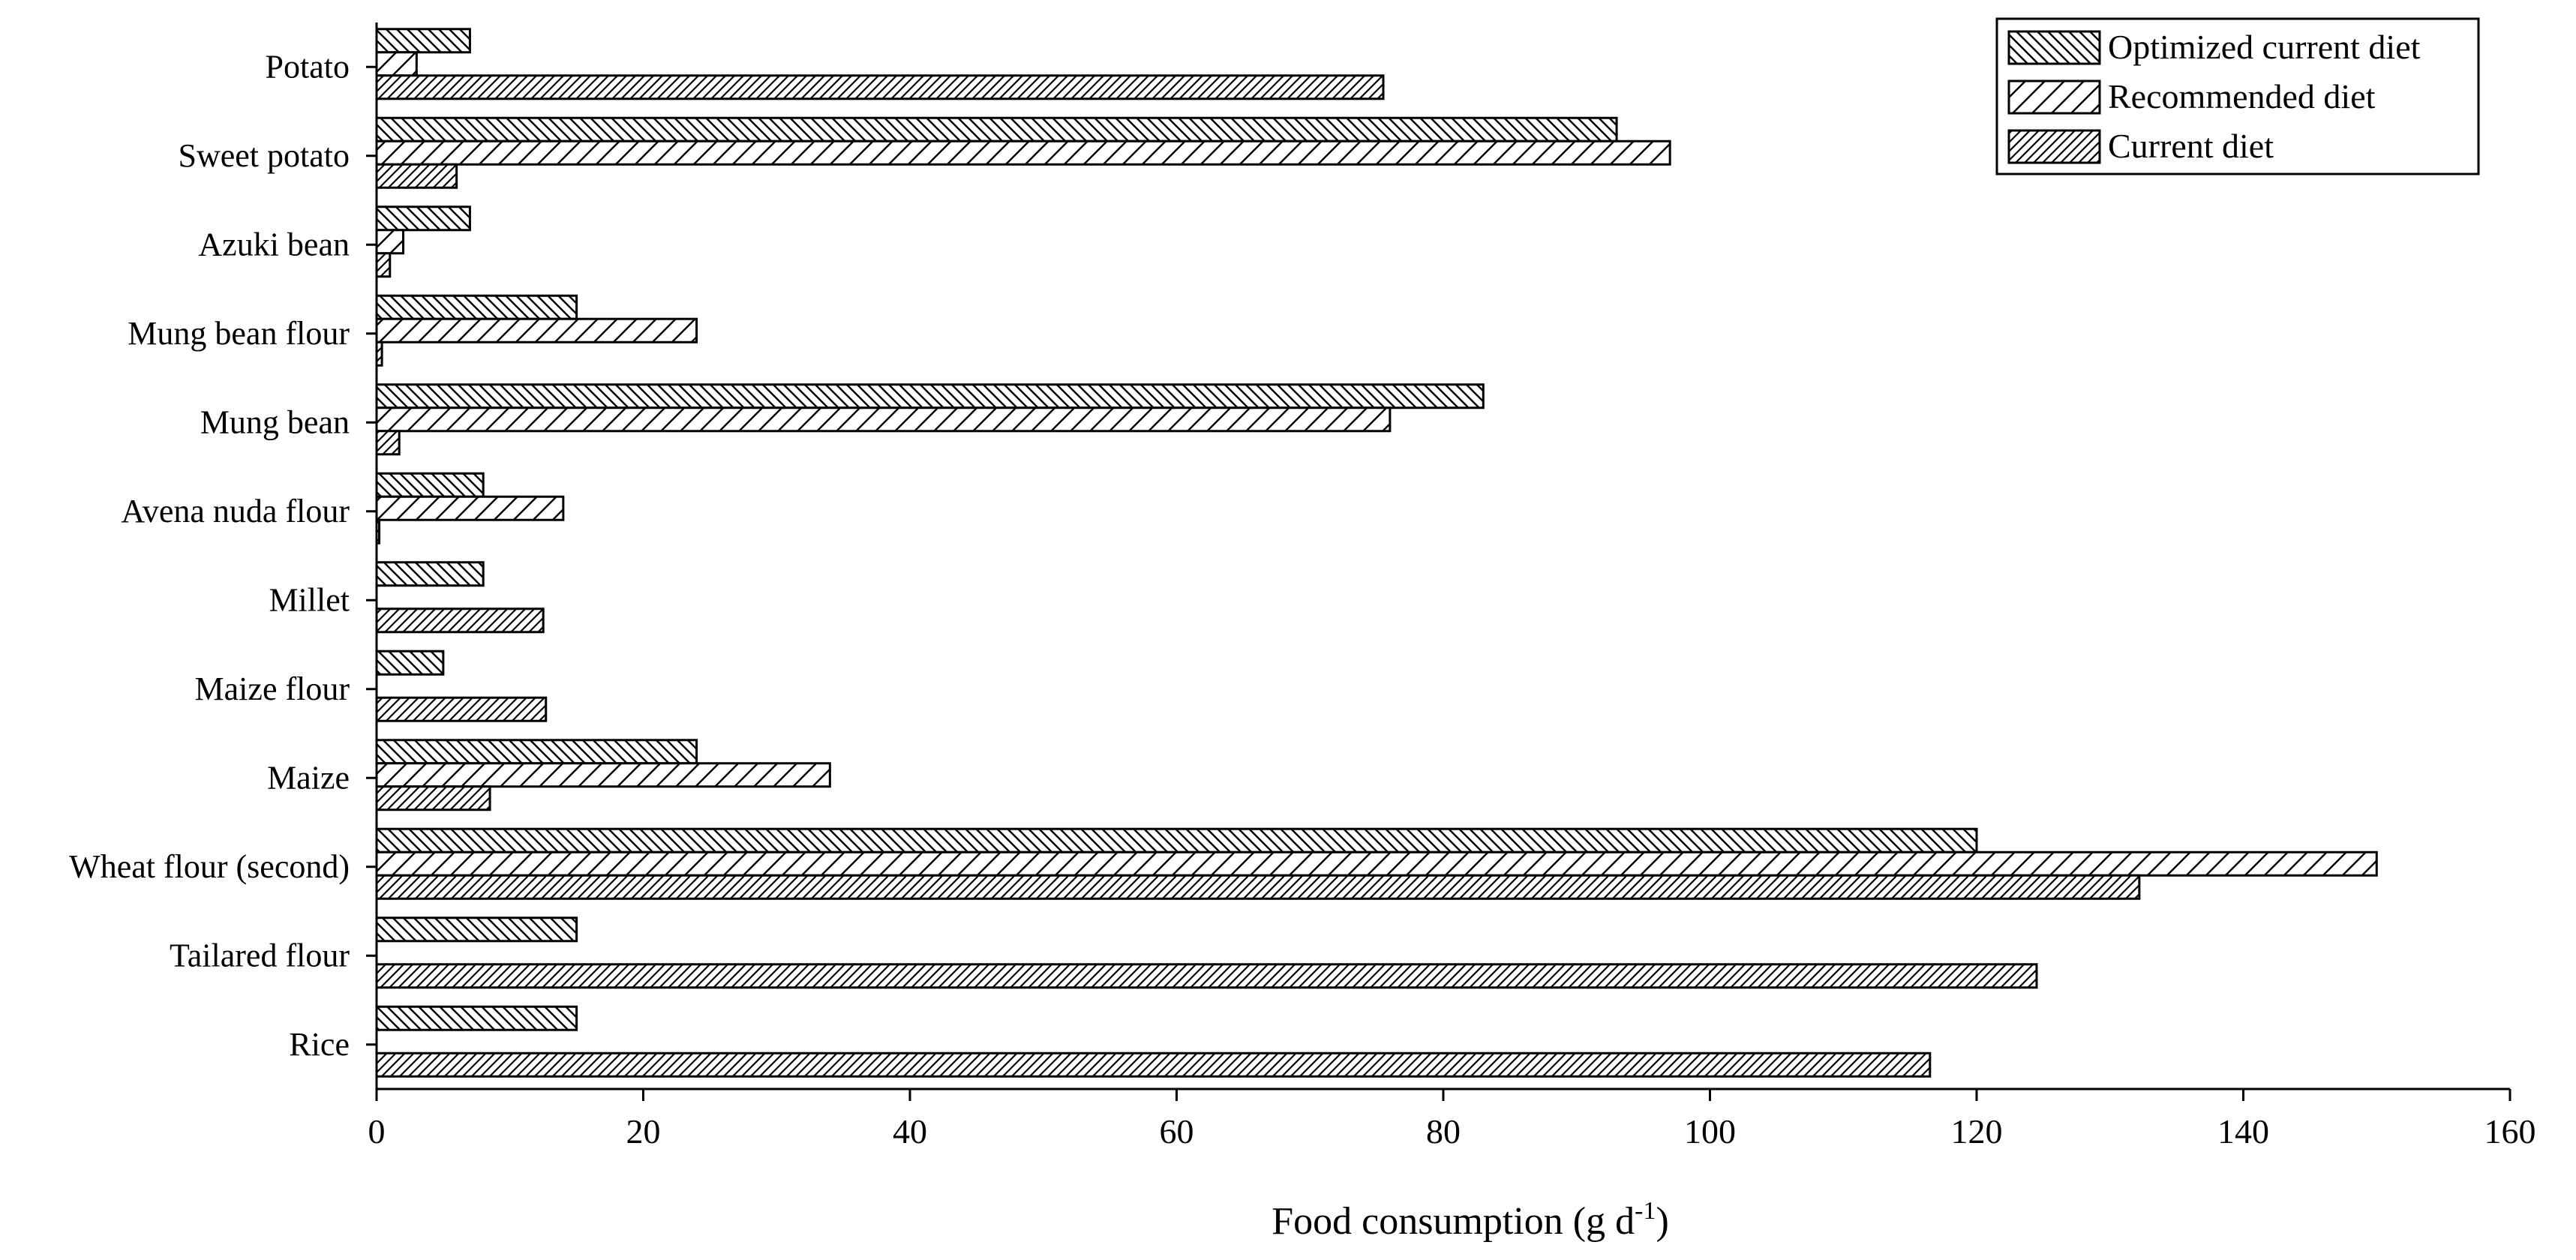 The width and height of the screenshot is (2576, 1260). I want to click on legend-label-current-diet: Current diet, so click(2191, 146).